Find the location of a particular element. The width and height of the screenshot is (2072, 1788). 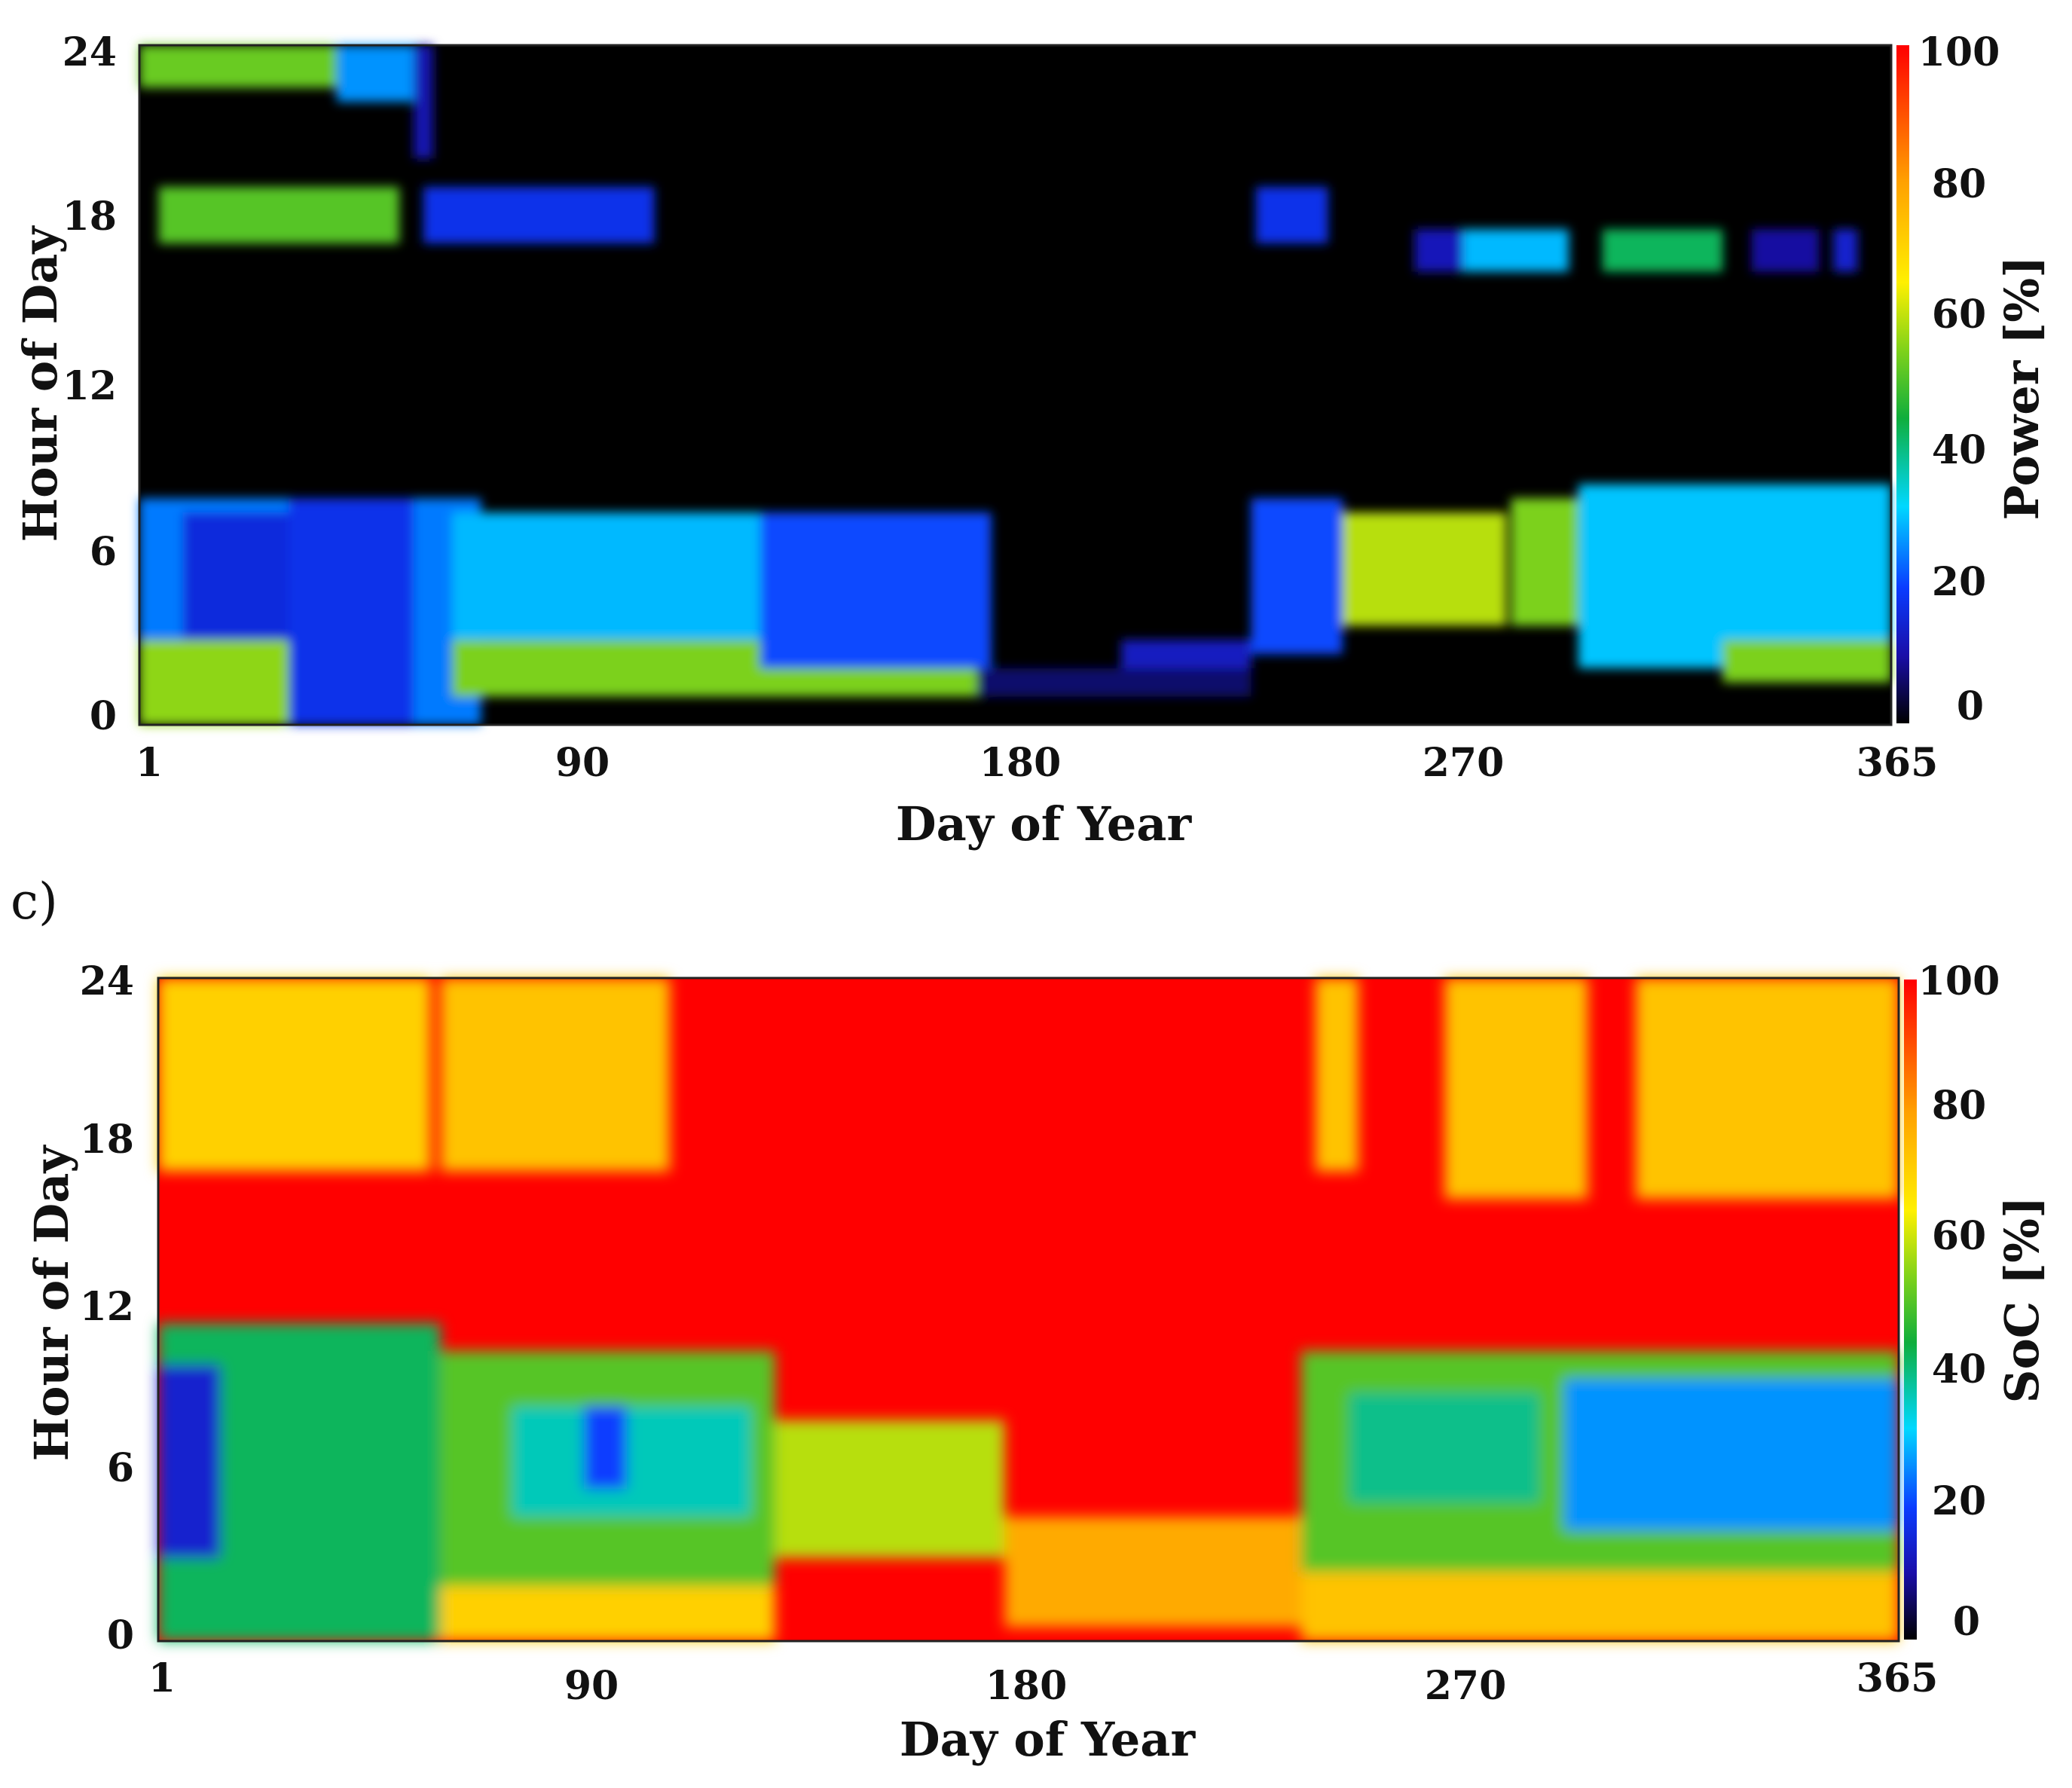

colorbar: 0 20 40 60 80 100 Power [%] is located at coordinates (1972, 379).